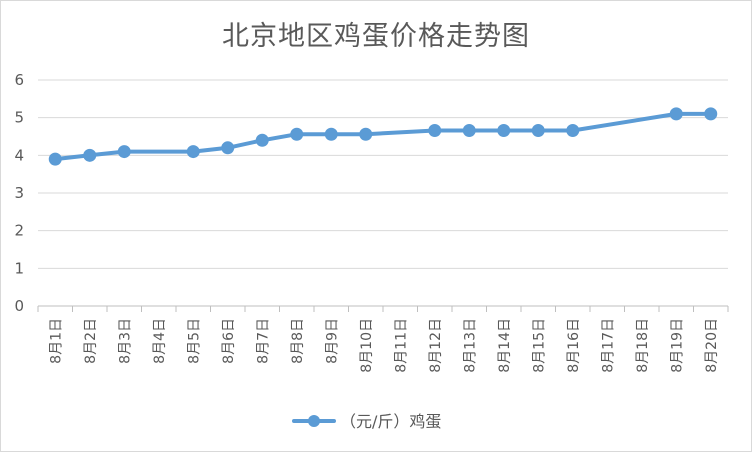 This screenshot has height=452, width=752. What do you see at coordinates (608, 345) in the screenshot?
I see `x-tick-label: 8月17日` at bounding box center [608, 345].